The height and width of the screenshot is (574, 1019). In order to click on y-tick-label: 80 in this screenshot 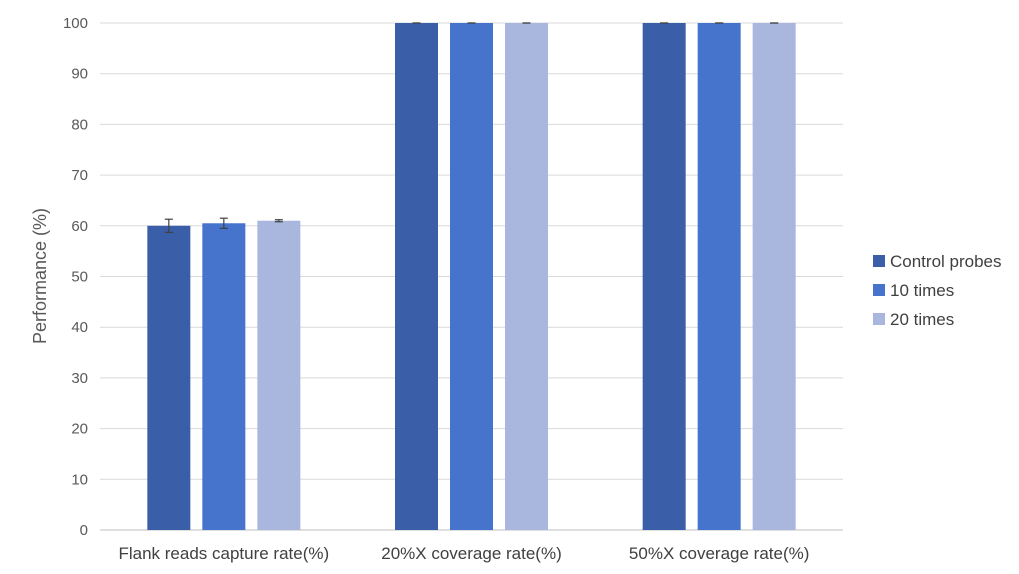, I will do `click(79, 124)`.